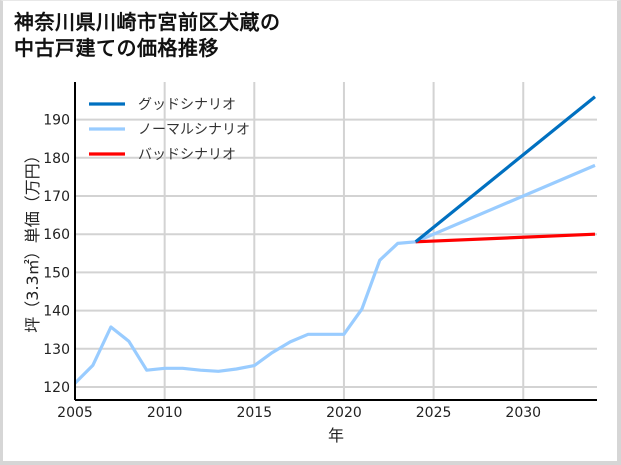 The image size is (621, 465). Describe the element at coordinates (147, 22) in the screenshot. I see `title-line-1: 神奈川県川崎市宮前区犬蔵の` at that location.